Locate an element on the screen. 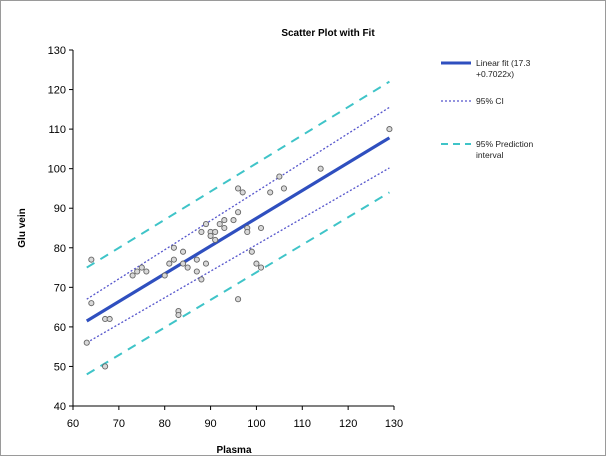 This screenshot has width=606, height=457. legend-label: Linear fit (17.3 is located at coordinates (503, 63).